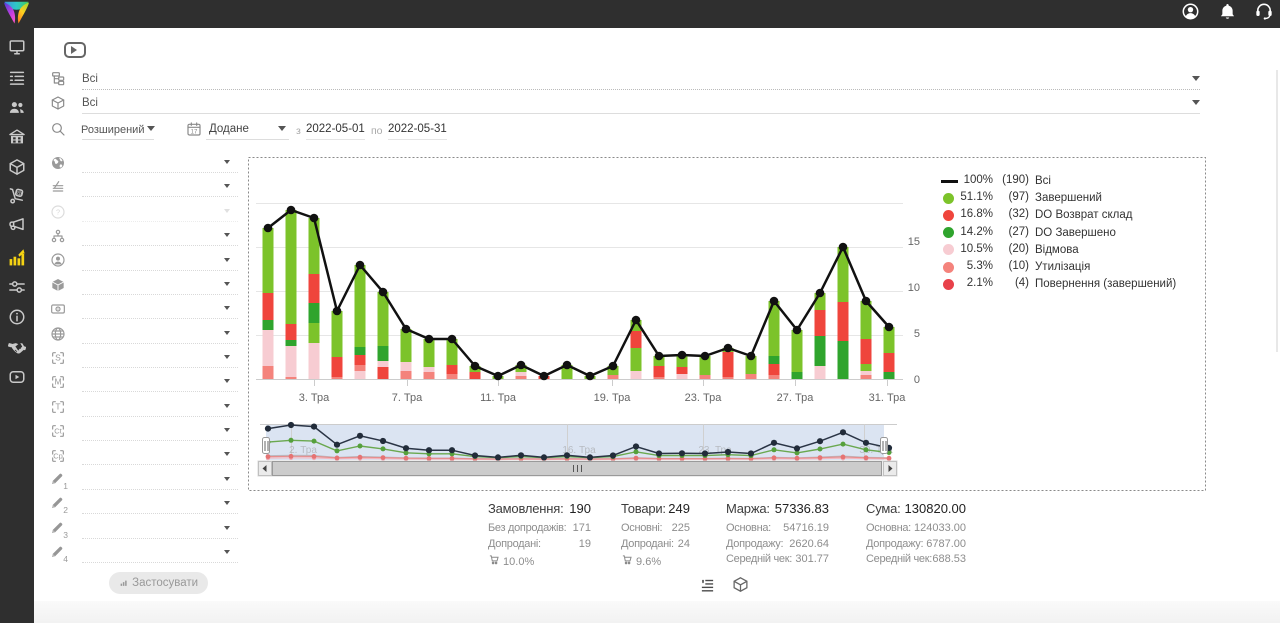  What do you see at coordinates (917, 380) in the screenshot?
I see `svg-text: 0` at bounding box center [917, 380].